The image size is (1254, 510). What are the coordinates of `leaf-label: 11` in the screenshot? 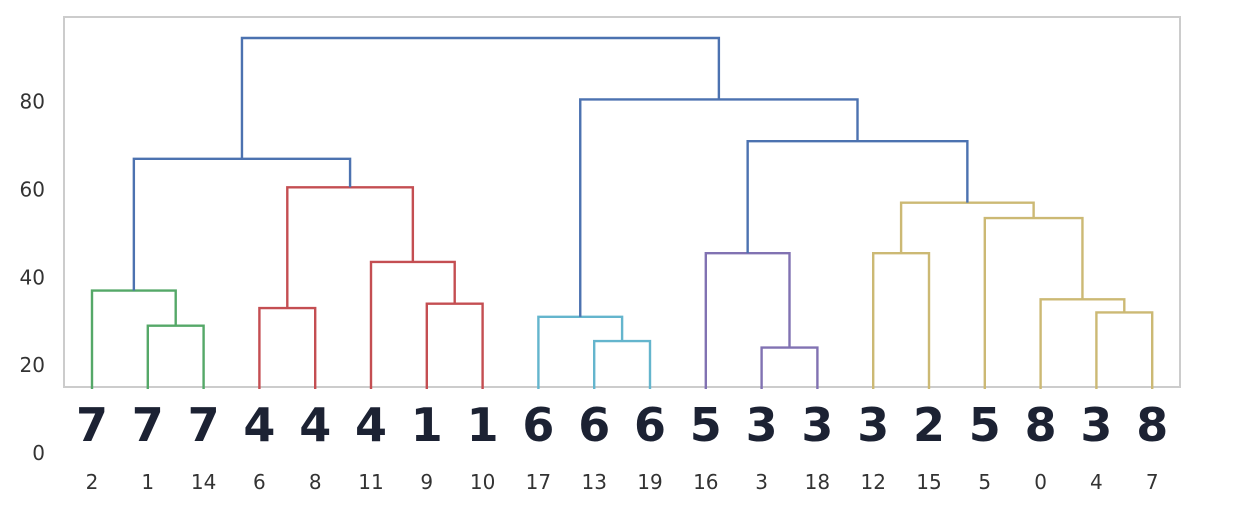 It's located at (370, 482).